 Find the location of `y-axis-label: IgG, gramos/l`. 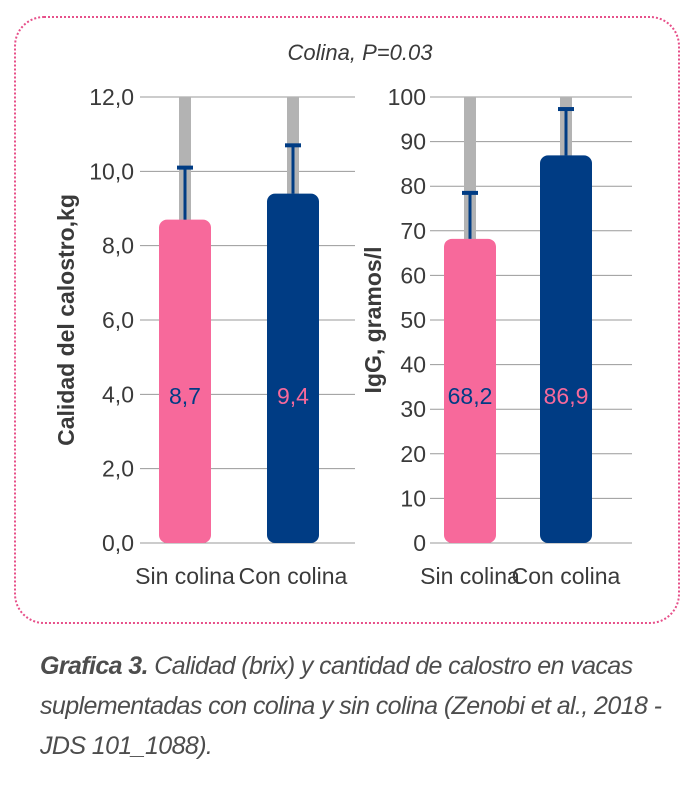

y-axis-label: IgG, gramos/l is located at coordinates (373, 320).